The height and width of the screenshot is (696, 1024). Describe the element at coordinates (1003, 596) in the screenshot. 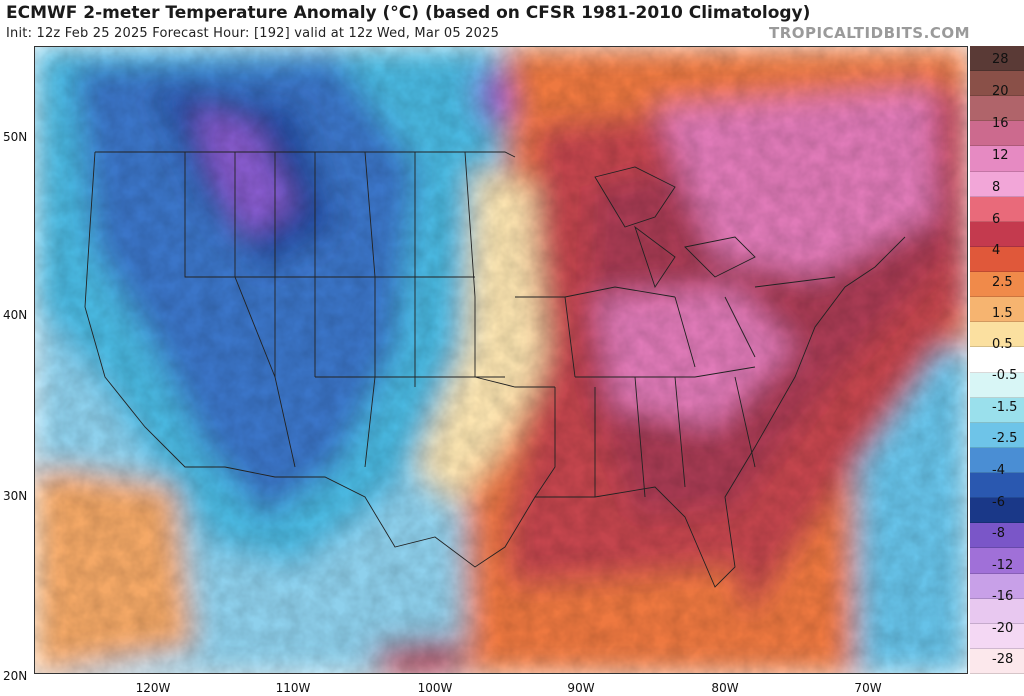

I see `legend-label: -16` at that location.